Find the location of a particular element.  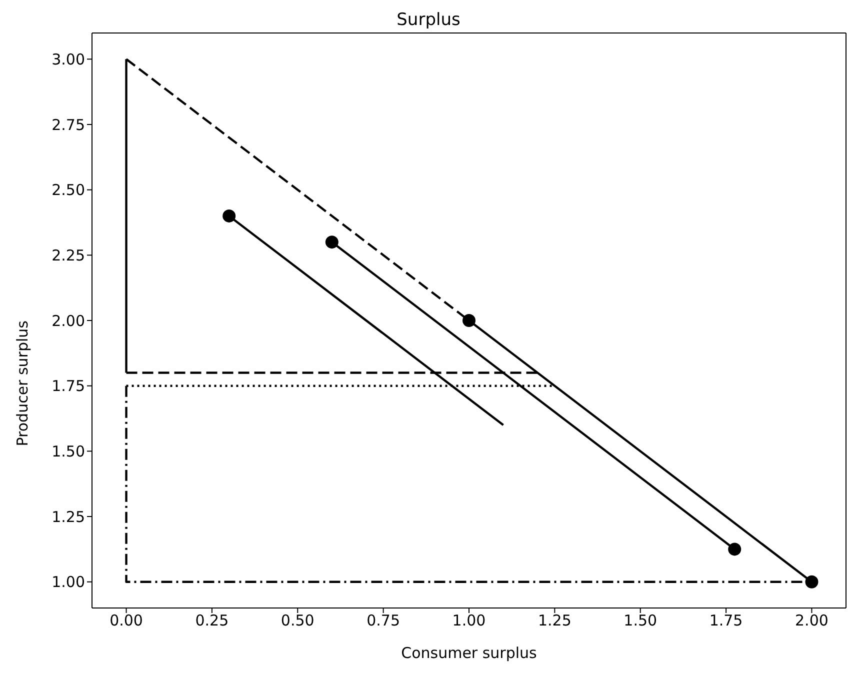

y-tick-label: 3.00 is located at coordinates (68, 59).